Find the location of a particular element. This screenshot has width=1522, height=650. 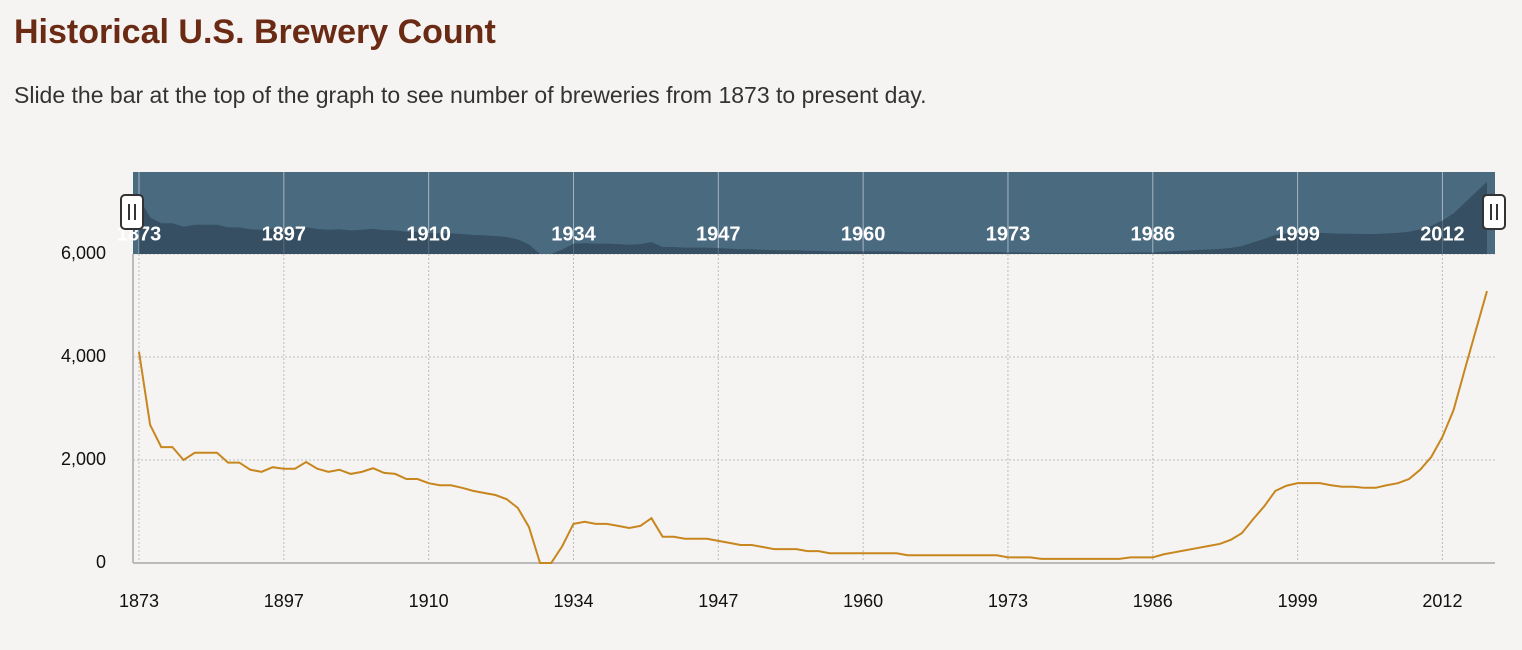

x-tick-label: 2012 is located at coordinates (1442, 601).